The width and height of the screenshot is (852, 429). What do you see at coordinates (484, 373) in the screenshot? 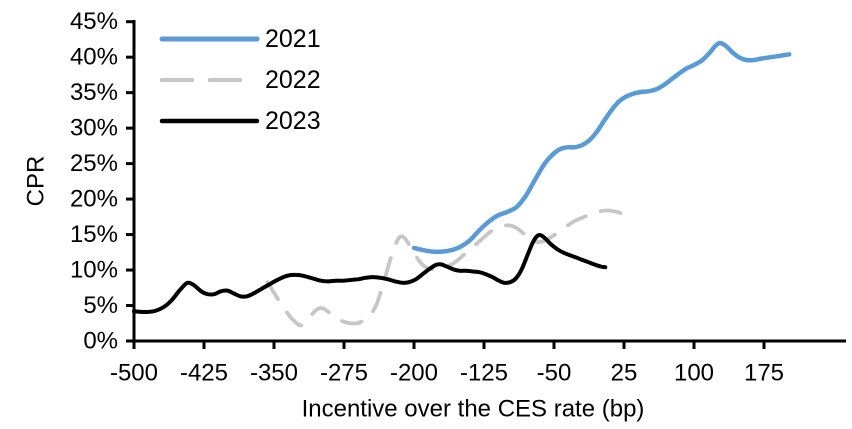
I see `x-tick-label: -125` at bounding box center [484, 373].